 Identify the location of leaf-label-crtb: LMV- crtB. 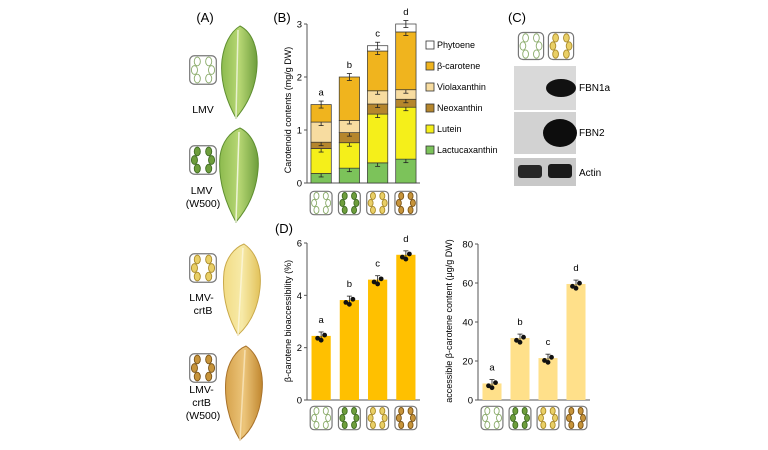
(202, 304).